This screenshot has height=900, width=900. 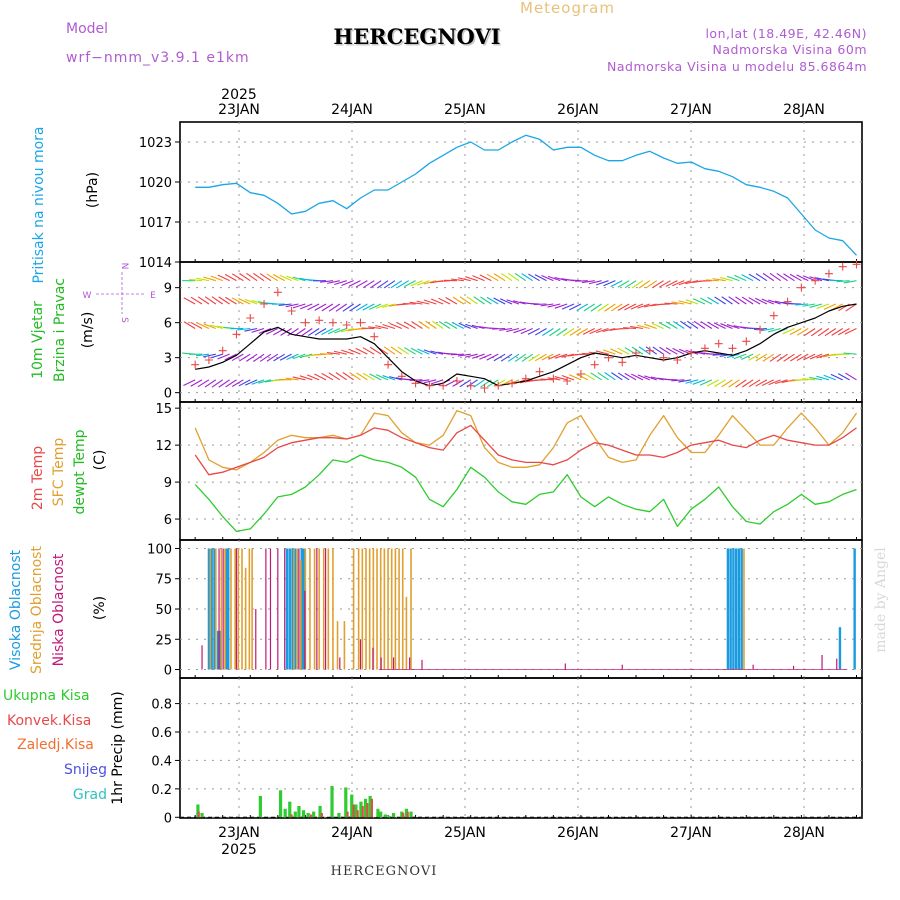 I want to click on bottom-date-axis: 23JAN 24JAN 25JAN 26JAN 27JAN 28JAN 2025, so click(x=521, y=841).